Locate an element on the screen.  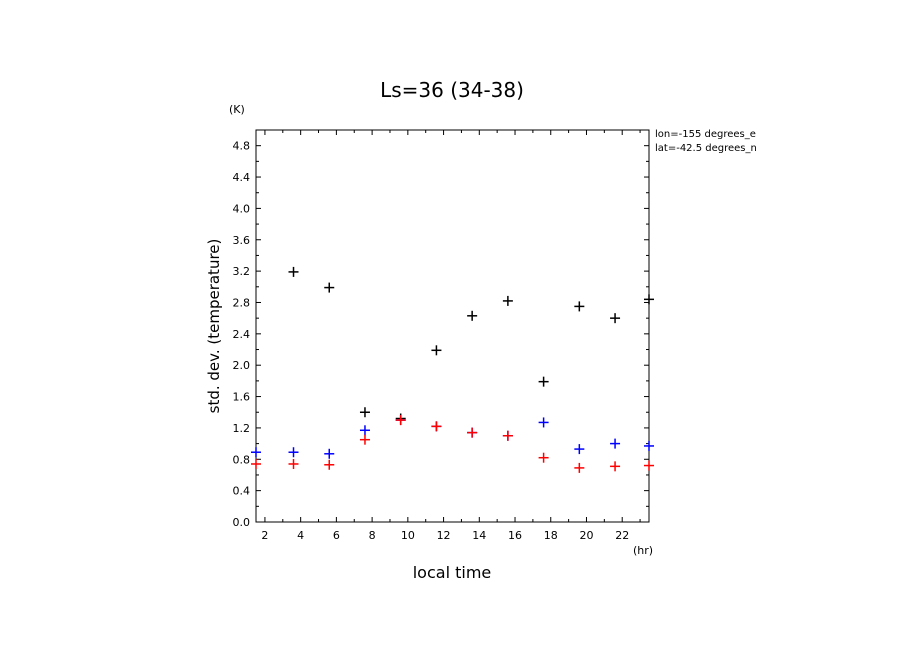
latitude-annotation: lat=-42.5 degrees_n is located at coordinates (706, 148).